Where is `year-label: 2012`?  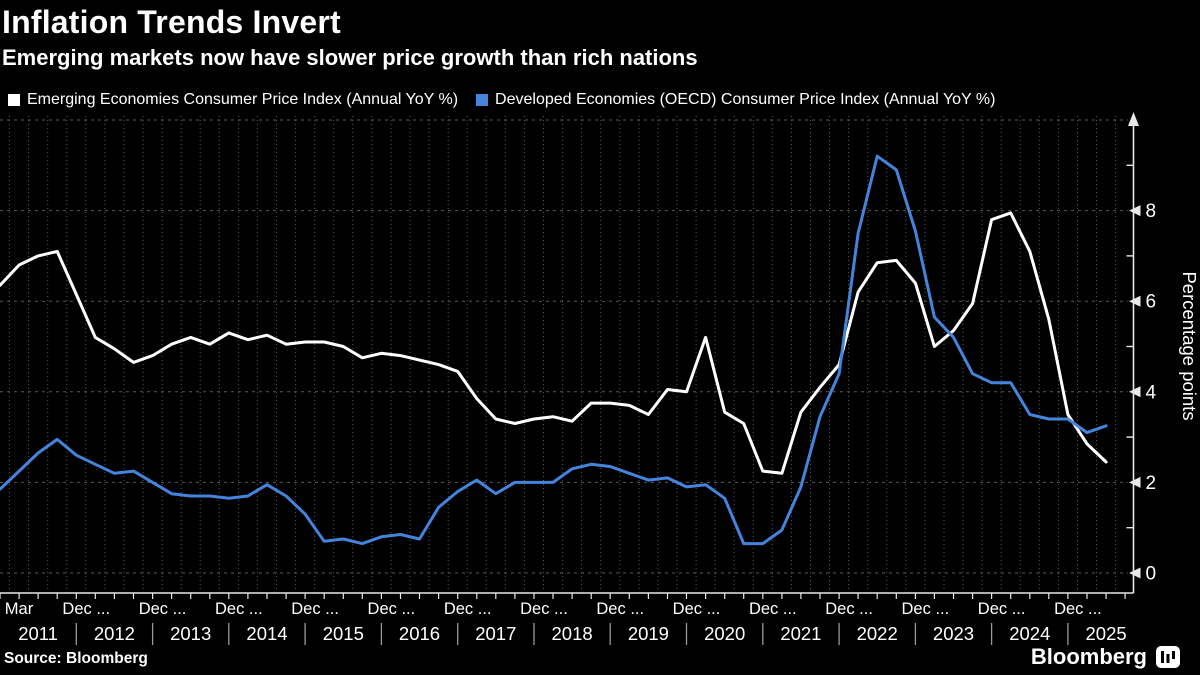 year-label: 2012 is located at coordinates (114, 633).